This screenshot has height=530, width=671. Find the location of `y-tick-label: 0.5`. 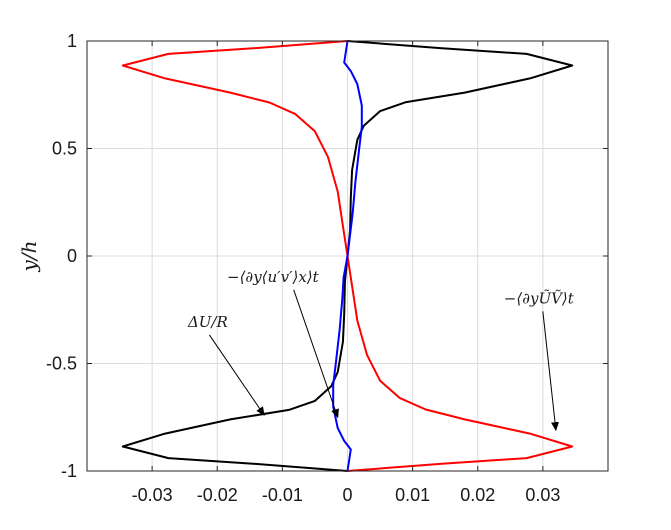

y-tick-label: 0.5 is located at coordinates (64, 149).